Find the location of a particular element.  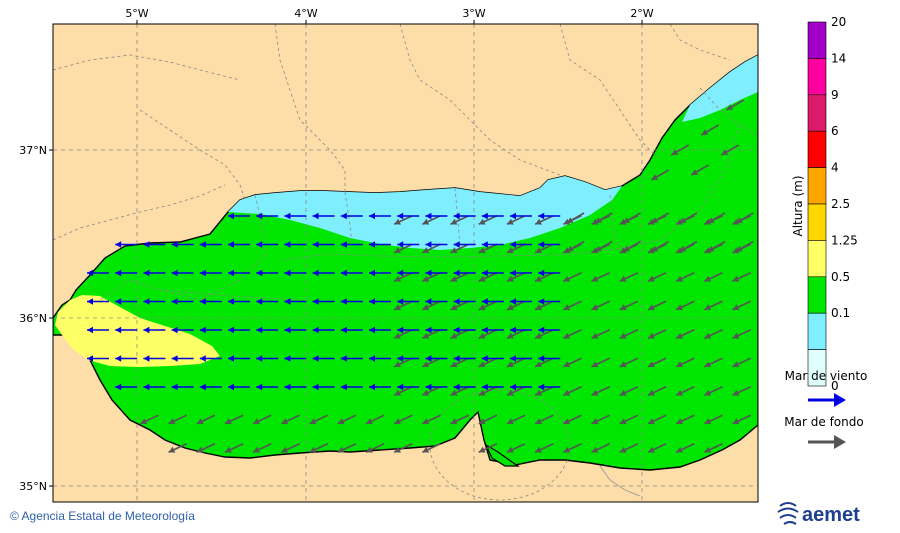

wind-sea-label: Mar de viento is located at coordinates (826, 376).